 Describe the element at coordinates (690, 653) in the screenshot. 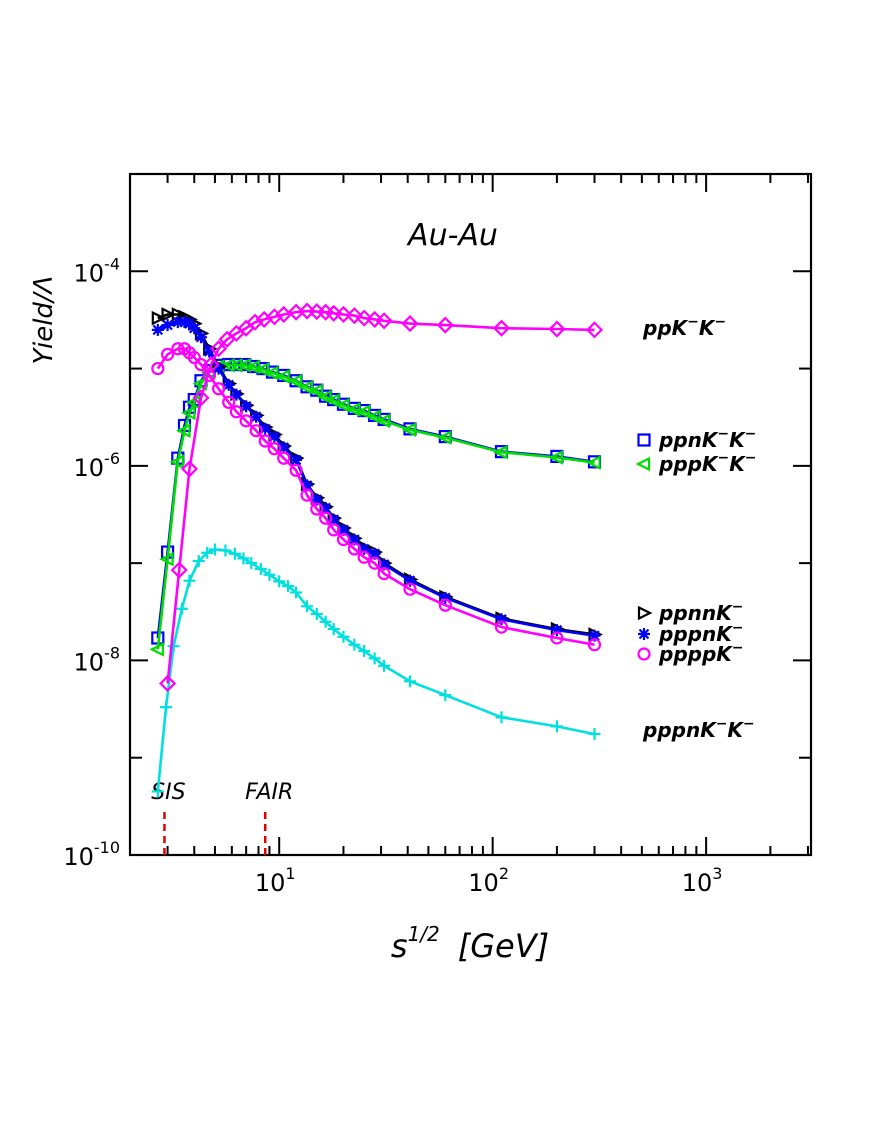

I see `legend-entry: ppppK−` at that location.